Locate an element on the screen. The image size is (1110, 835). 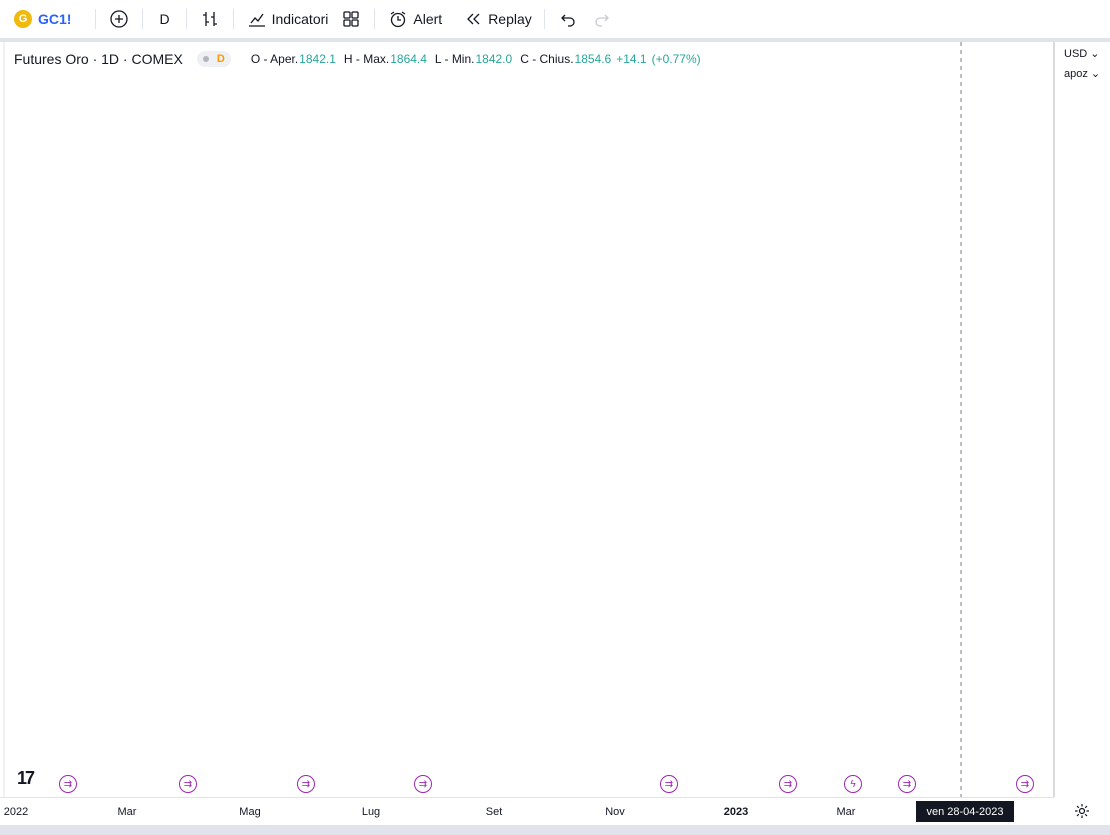
price-scale-background is located at coordinates (1082, 419).